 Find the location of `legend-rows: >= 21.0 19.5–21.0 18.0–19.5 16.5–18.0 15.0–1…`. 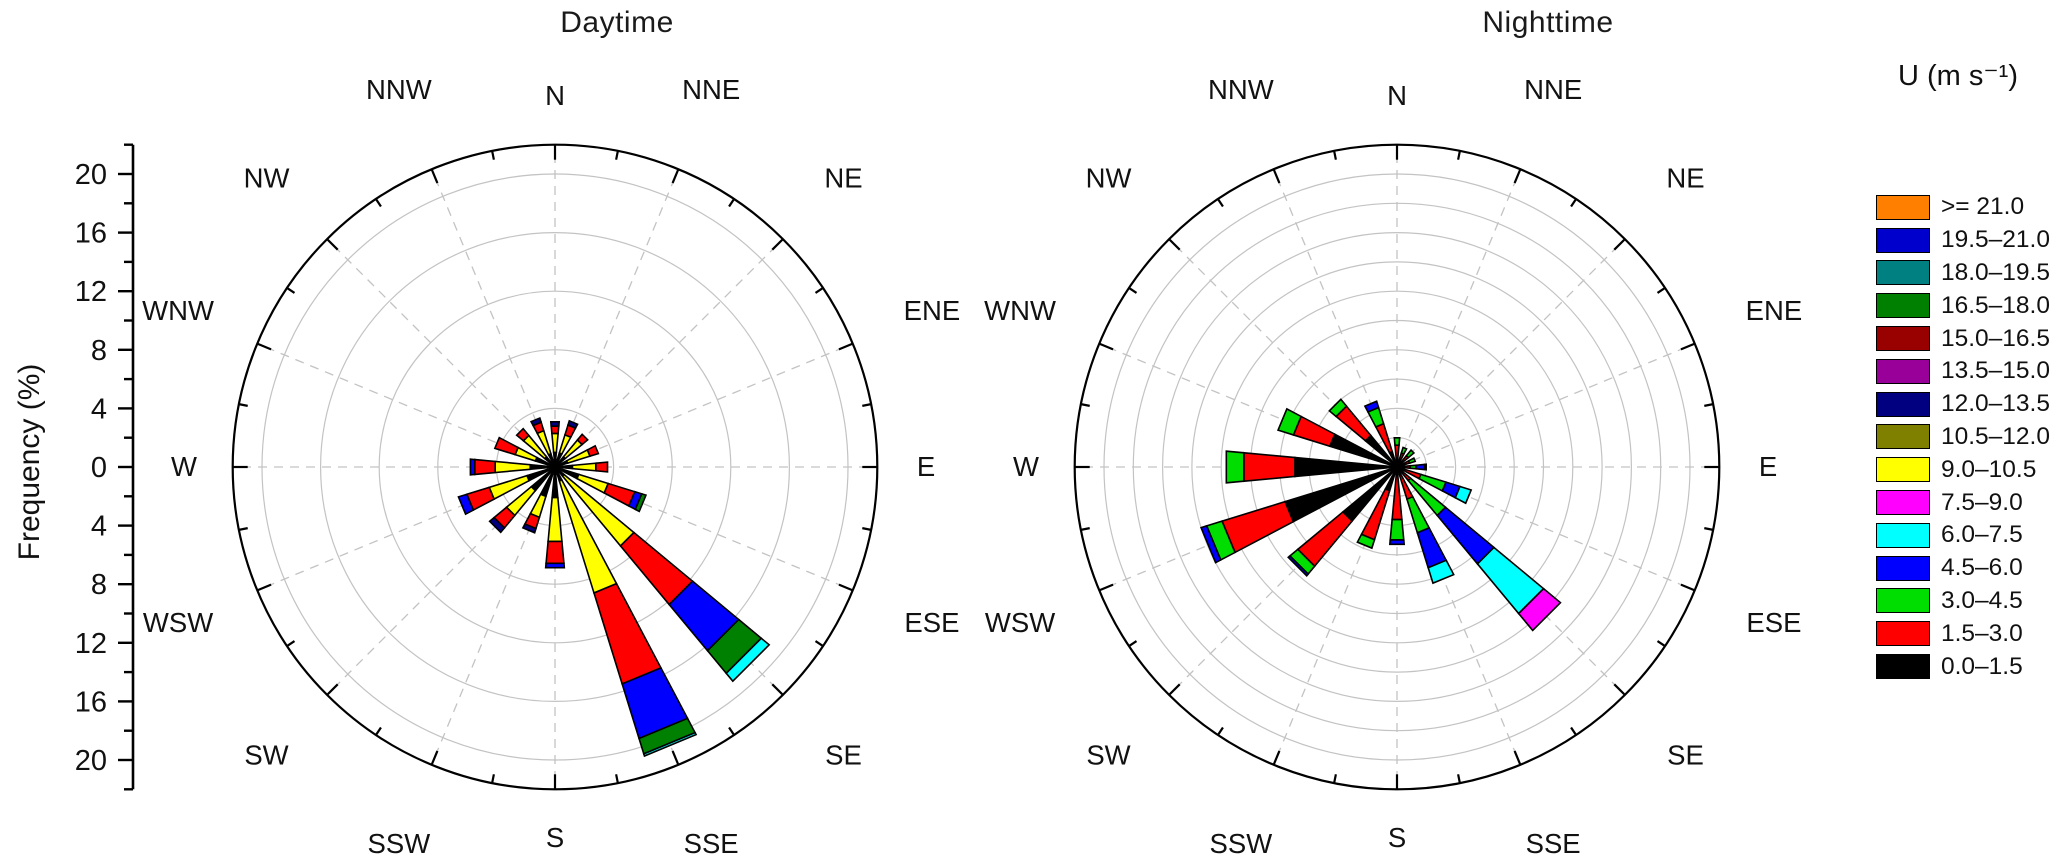

legend-rows: >= 21.0 19.5–21.0 18.0–19.5 16.5–18.0 15.0–1… is located at coordinates (1963, 437).